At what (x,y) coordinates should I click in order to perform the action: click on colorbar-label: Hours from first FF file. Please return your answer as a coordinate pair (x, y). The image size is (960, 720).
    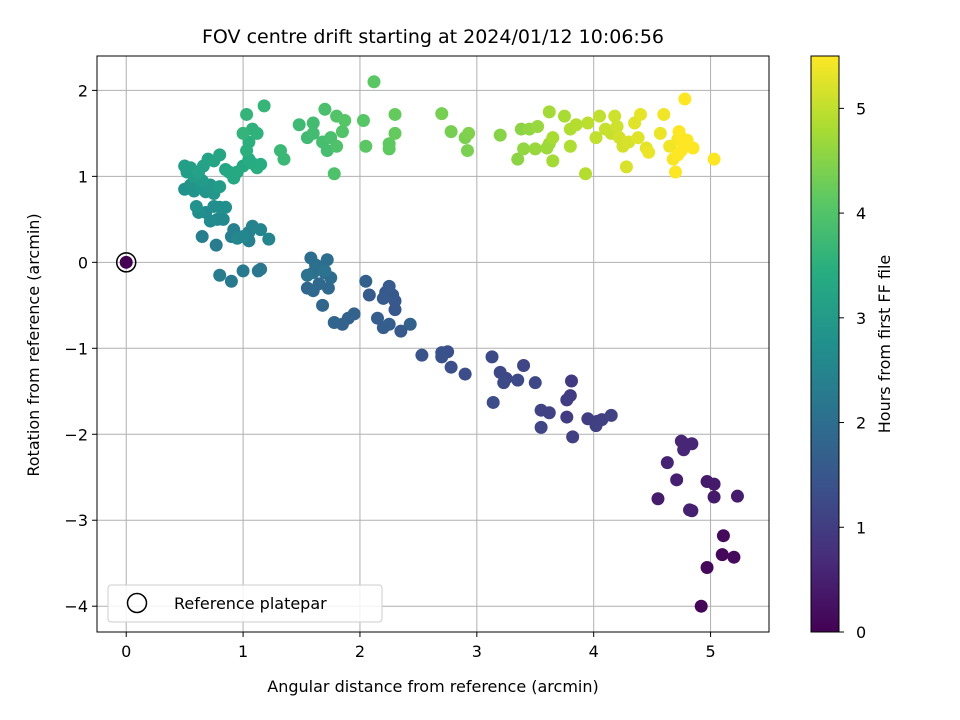
    Looking at the image, I should click on (884, 344).